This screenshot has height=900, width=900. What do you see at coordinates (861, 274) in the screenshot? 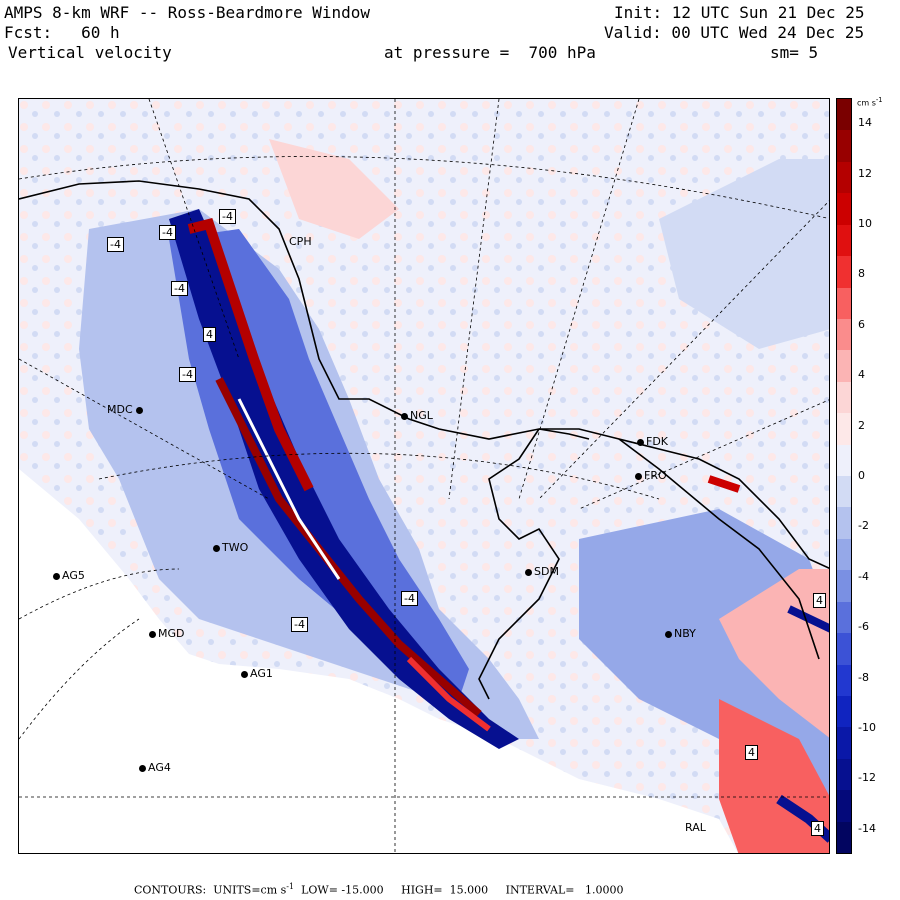
I see `colorbar-tick-label: 8` at bounding box center [861, 274].